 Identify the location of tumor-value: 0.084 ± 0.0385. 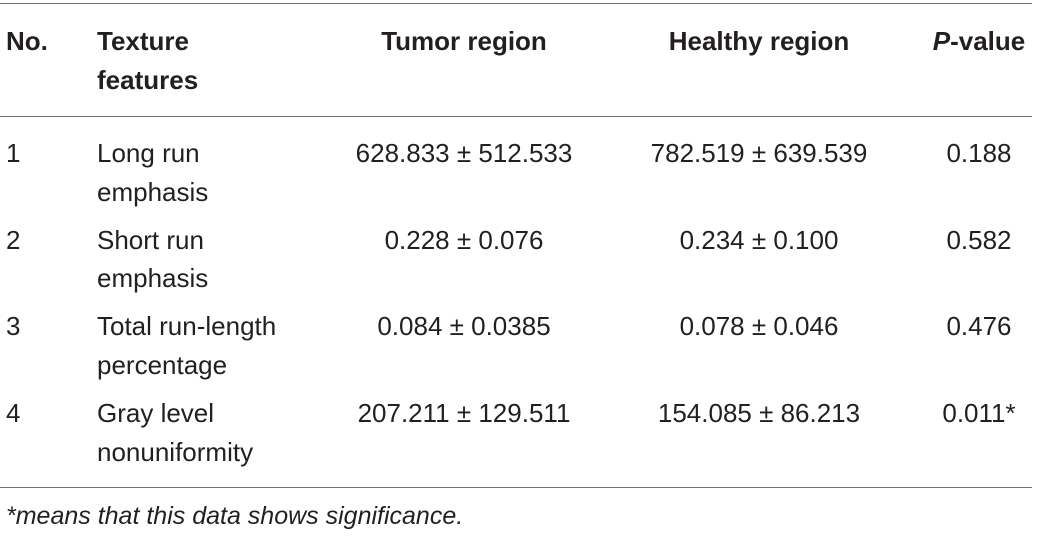
(464, 326).